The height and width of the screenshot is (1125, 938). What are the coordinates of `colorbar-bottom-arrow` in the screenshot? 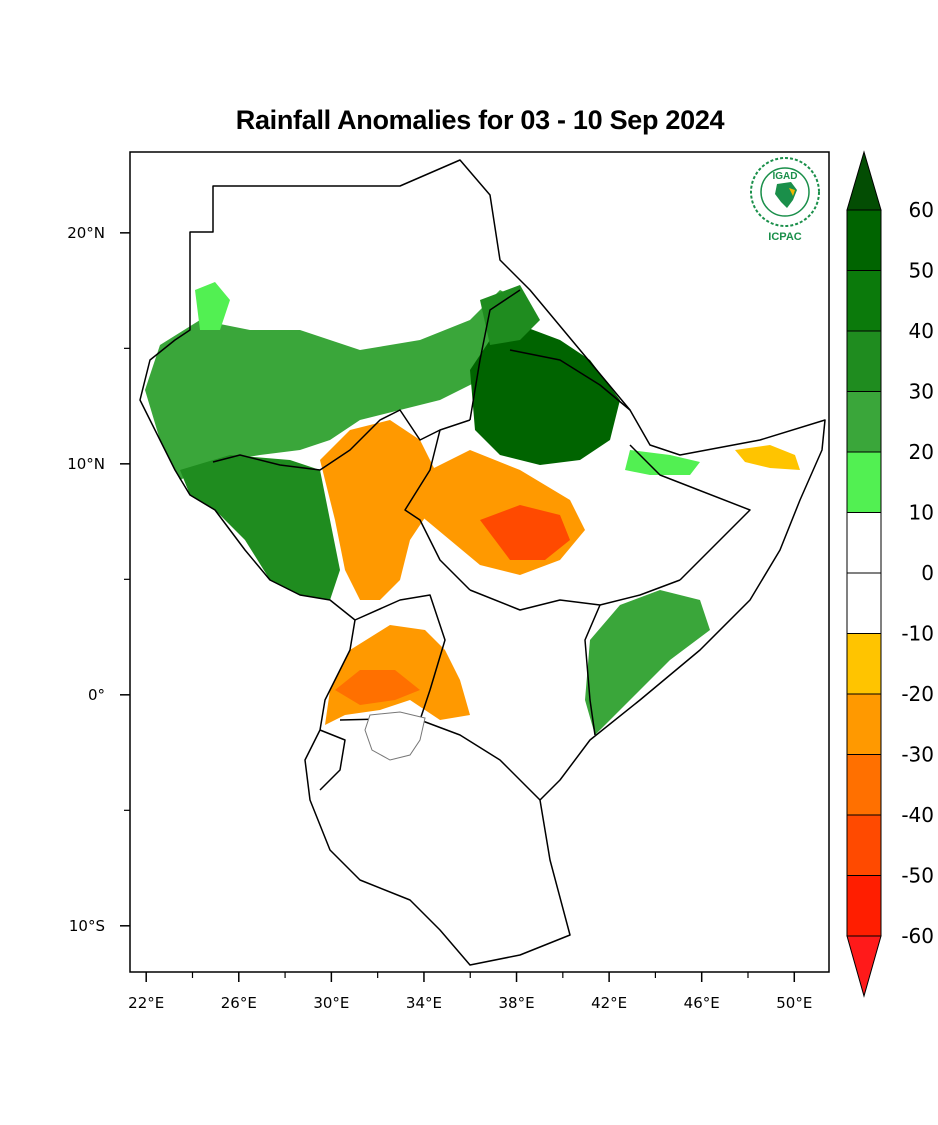 It's located at (864, 966).